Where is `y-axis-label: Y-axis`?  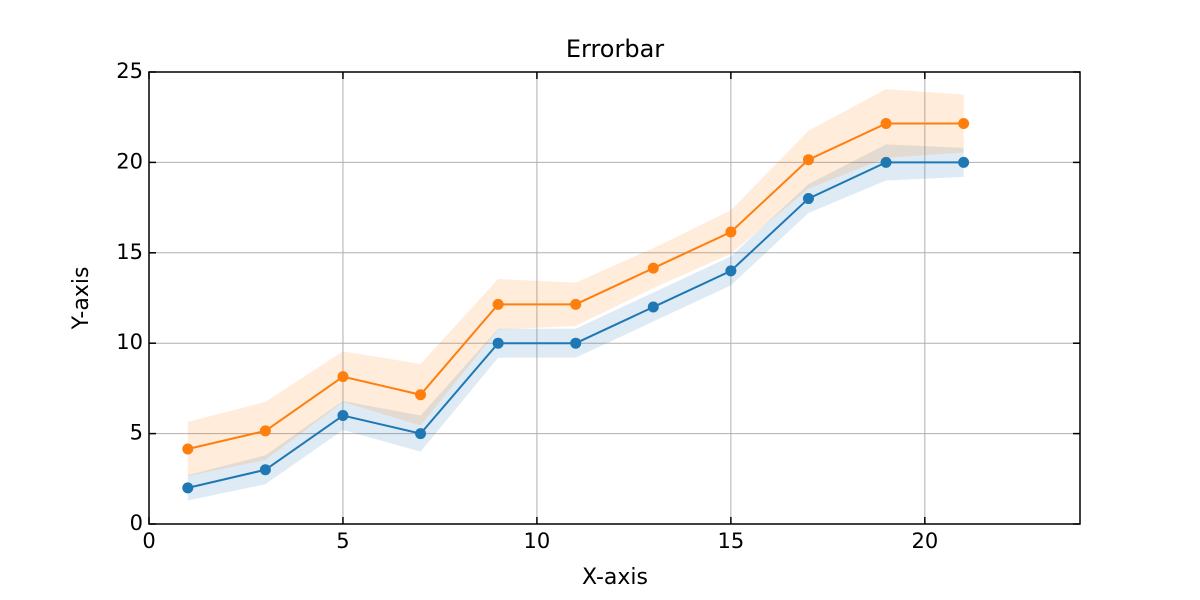
y-axis-label: Y-axis is located at coordinates (81, 299).